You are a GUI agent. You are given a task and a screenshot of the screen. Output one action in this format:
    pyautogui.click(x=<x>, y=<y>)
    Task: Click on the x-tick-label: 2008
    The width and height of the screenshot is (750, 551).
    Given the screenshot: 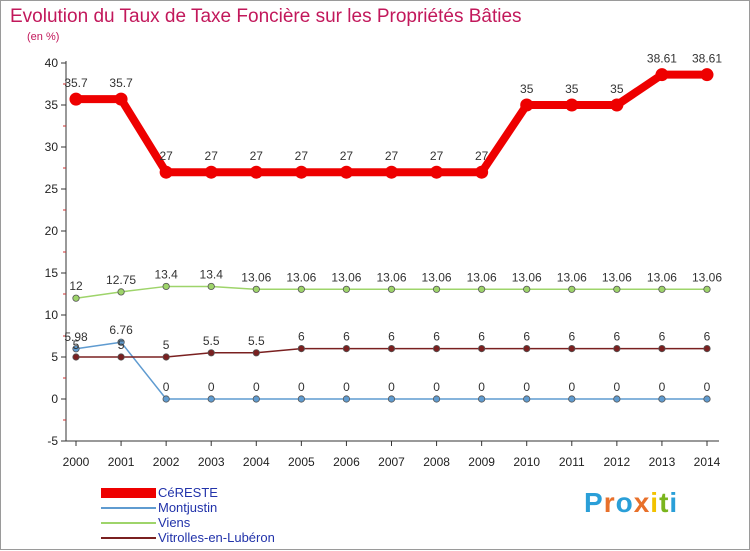 What is the action you would take?
    pyautogui.click(x=436, y=462)
    